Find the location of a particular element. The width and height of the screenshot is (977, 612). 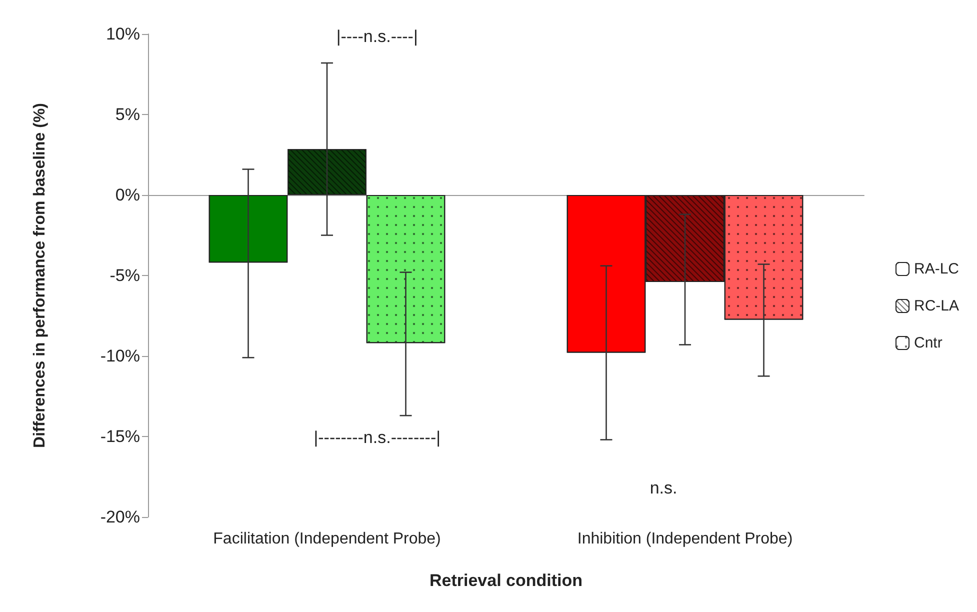

y-tick-label: 0% is located at coordinates (127, 195).